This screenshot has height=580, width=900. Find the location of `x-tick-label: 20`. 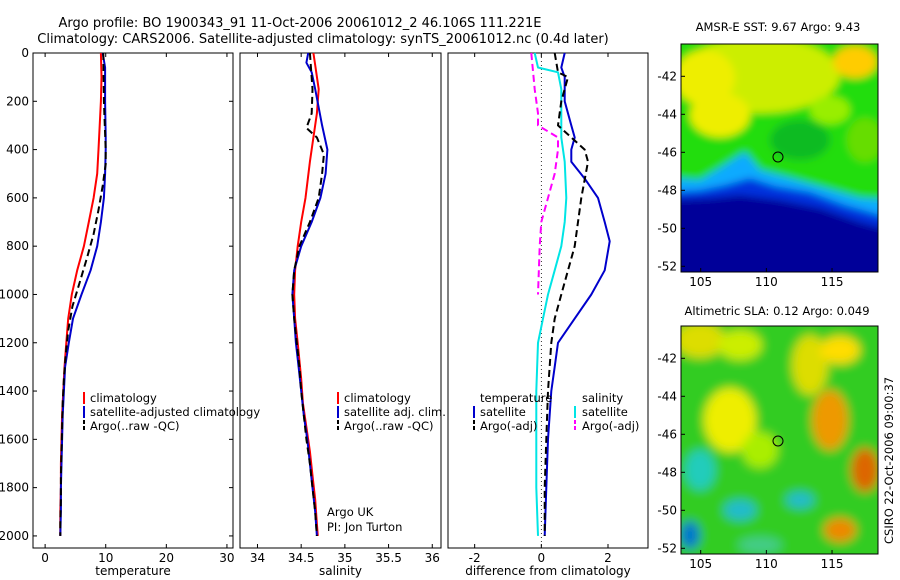

x-tick-label: 20 is located at coordinates (166, 558).